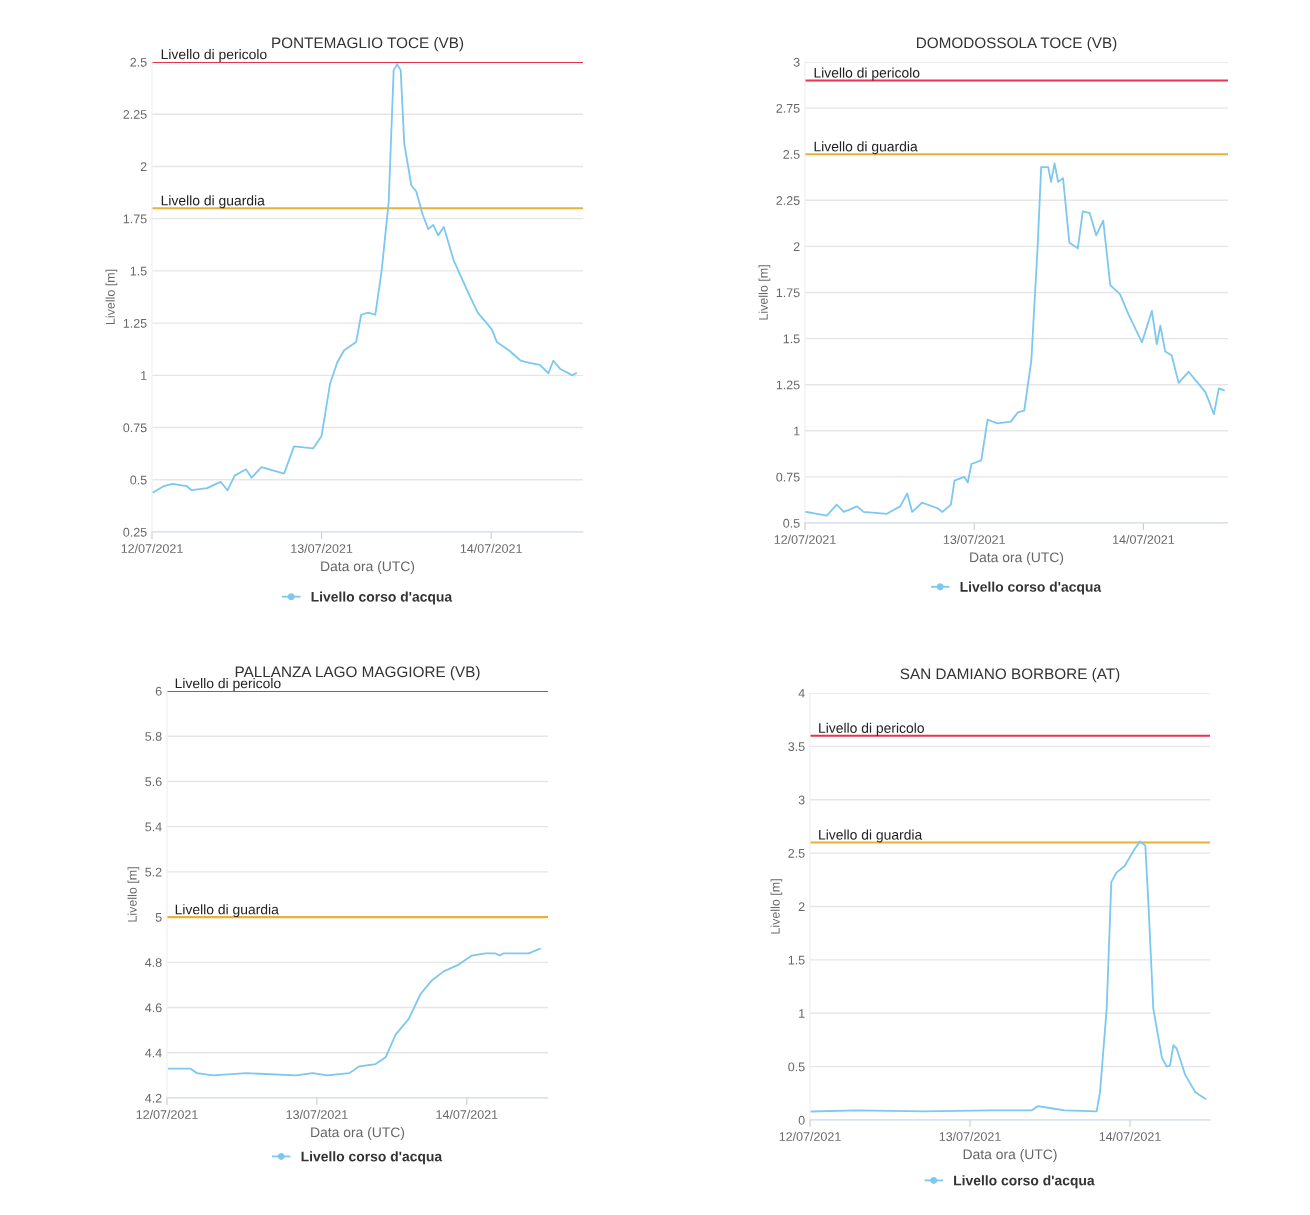 Image resolution: width=1310 pixels, height=1215 pixels. Describe the element at coordinates (153, 1053) in the screenshot. I see `y-tick-label: 4.4` at that location.